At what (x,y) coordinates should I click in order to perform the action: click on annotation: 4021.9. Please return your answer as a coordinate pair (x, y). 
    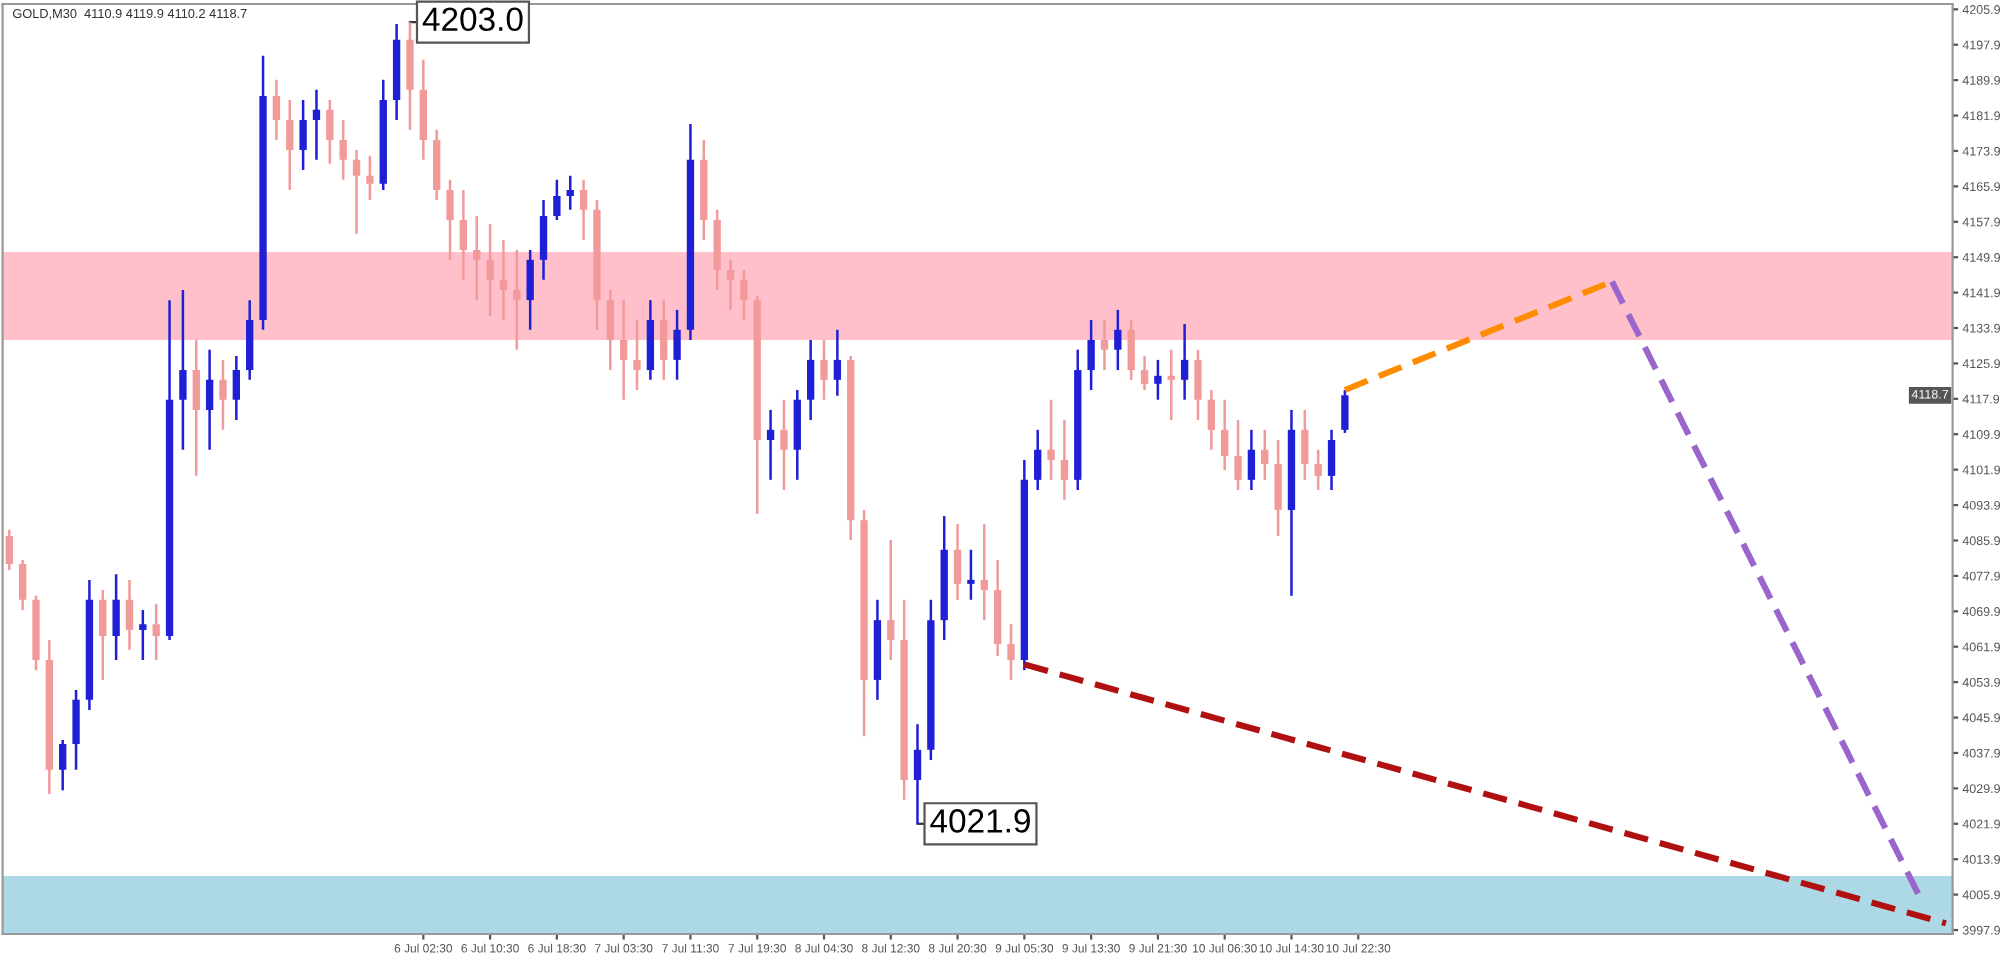
    Looking at the image, I should click on (980, 821).